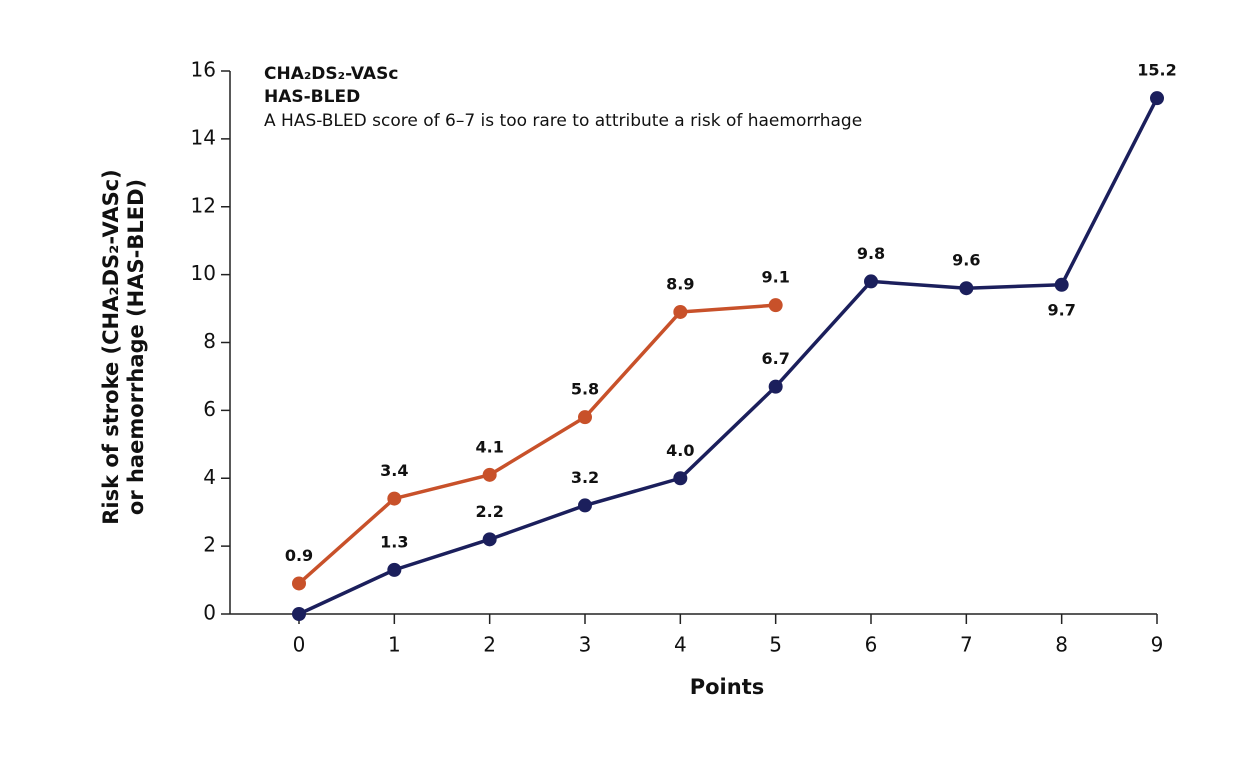 The width and height of the screenshot is (1260, 760). What do you see at coordinates (111, 347) in the screenshot?
I see `y-axis-title-line: Risk of stroke (CHA₂DS₂-VASc)` at bounding box center [111, 347].